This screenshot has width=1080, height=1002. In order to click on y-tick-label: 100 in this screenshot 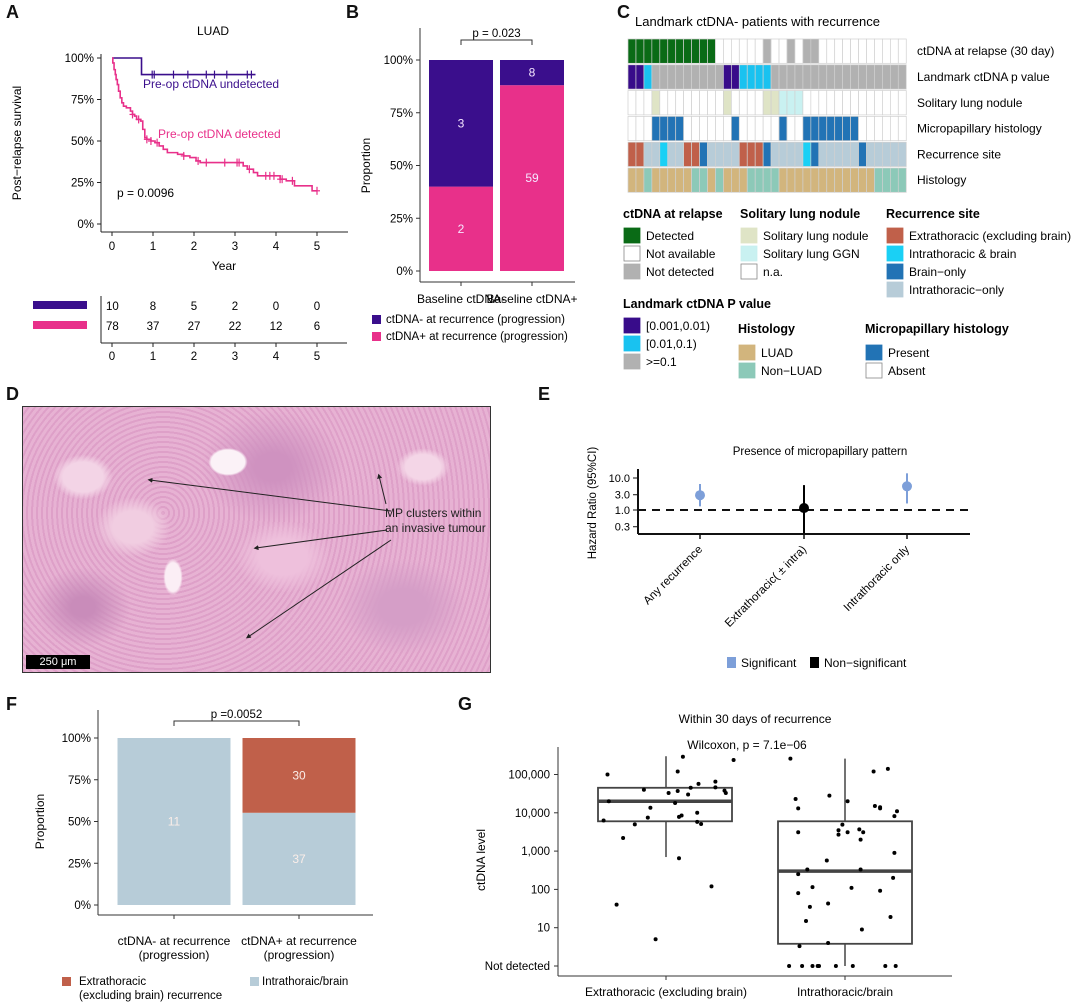, I will do `click(540, 890)`.